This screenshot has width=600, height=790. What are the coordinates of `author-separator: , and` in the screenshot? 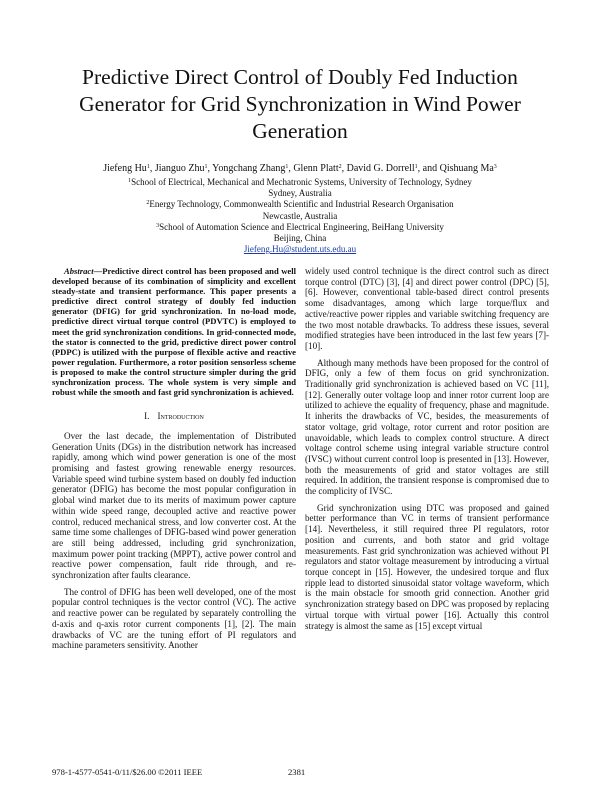 It's located at (428, 168).